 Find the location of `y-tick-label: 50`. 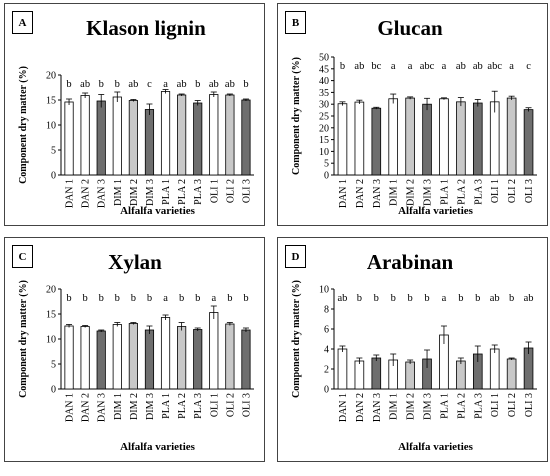

y-tick-label: 50 is located at coordinates (324, 58).